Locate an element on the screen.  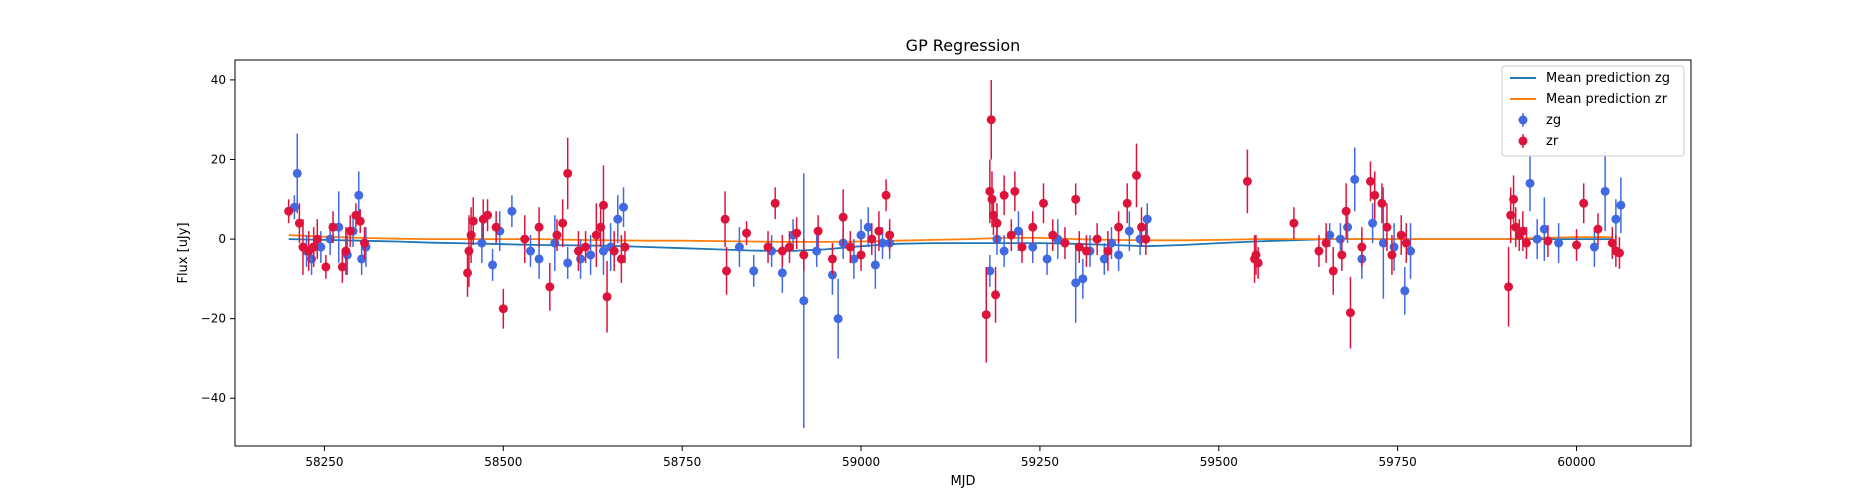
legend-label-zg: zg is located at coordinates (1553, 120).